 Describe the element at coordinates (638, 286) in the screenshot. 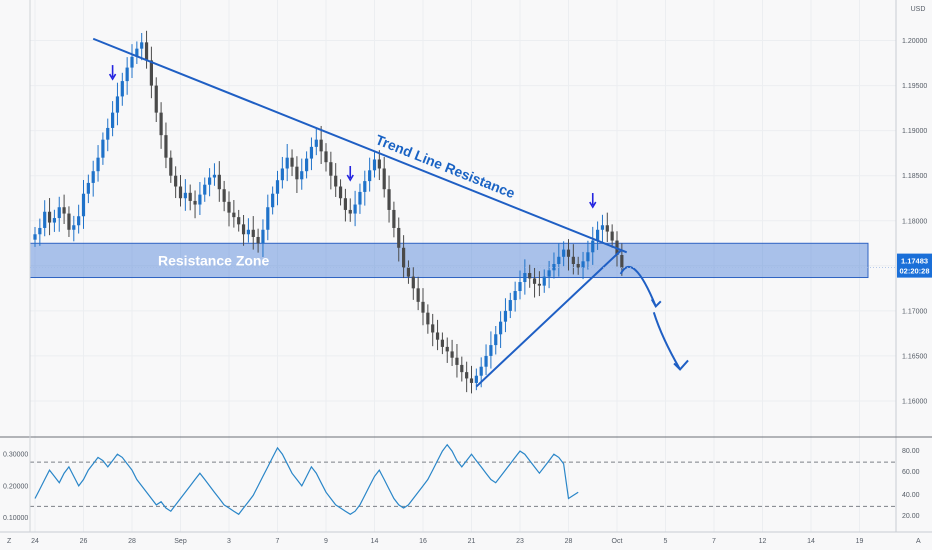

I see `projection-arc` at that location.